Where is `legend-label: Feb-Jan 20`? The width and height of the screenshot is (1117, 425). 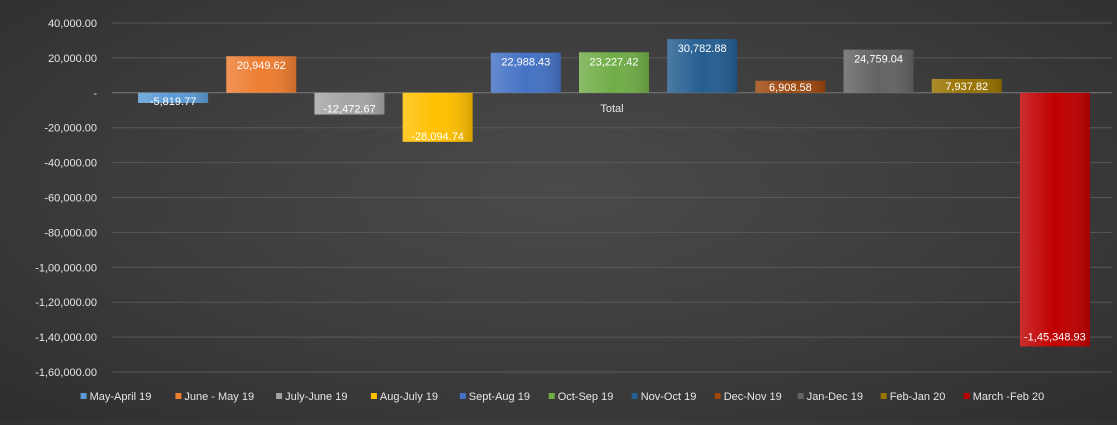
legend-label: Feb-Jan 20 is located at coordinates (918, 397).